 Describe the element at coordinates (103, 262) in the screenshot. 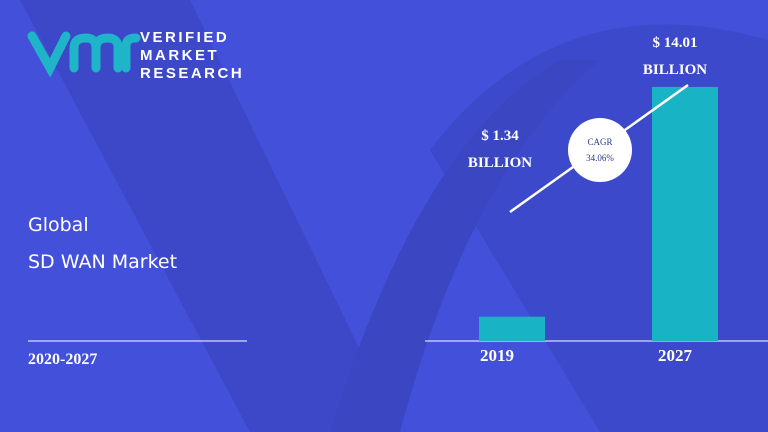

I see `title: SD WAN Market` at that location.